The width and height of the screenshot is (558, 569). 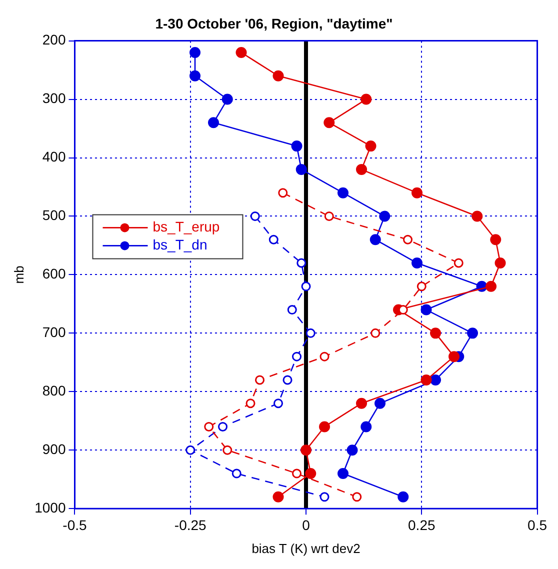 What do you see at coordinates (54, 332) in the screenshot?
I see `y-tick-label: 700` at bounding box center [54, 332].